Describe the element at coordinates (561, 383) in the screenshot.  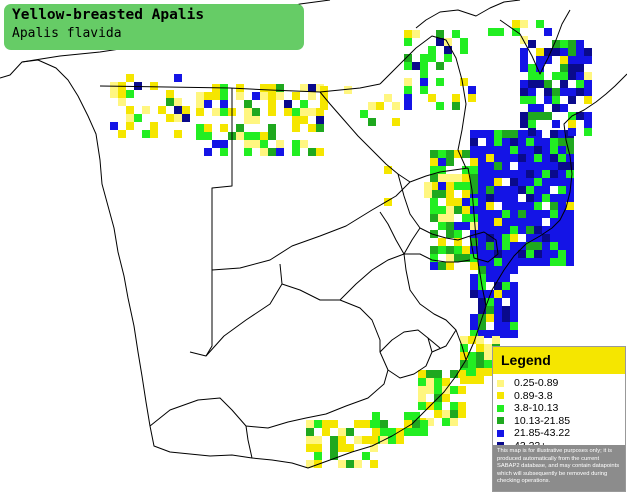
I see `legend-item: 0.25-0.89` at that location.